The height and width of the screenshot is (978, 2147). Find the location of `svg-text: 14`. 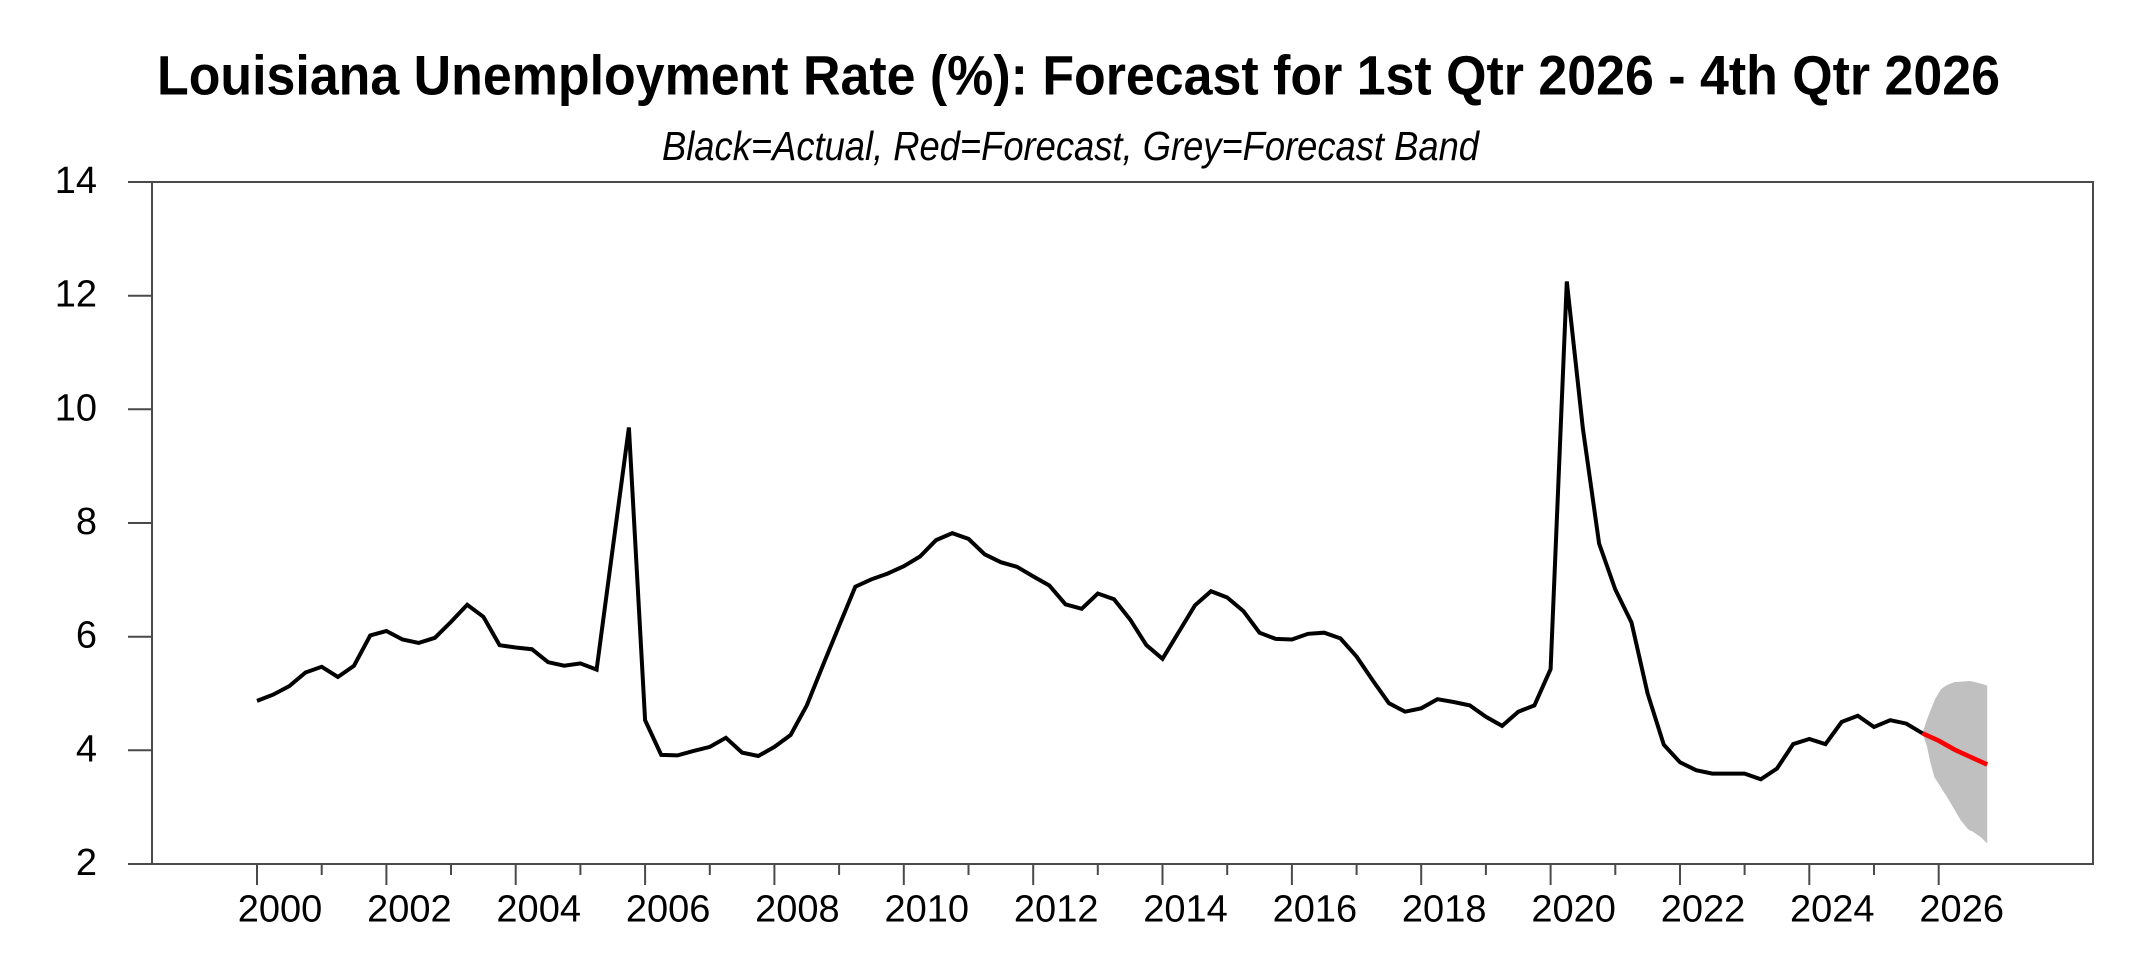

svg-text: 14 is located at coordinates (76, 181).